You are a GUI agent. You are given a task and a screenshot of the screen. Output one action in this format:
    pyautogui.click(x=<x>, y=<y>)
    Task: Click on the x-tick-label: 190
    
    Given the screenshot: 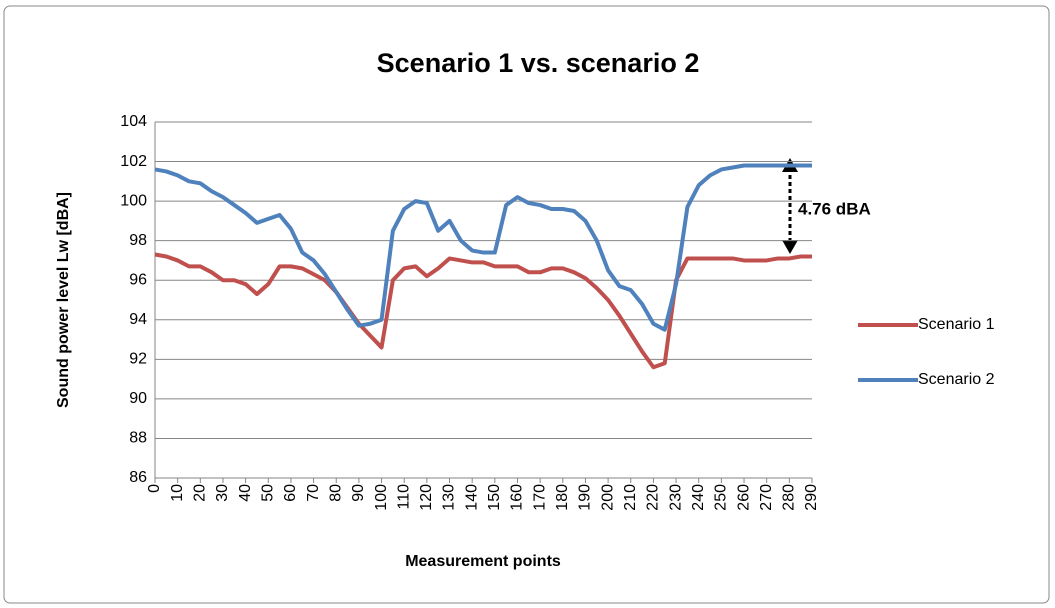 What is the action you would take?
    pyautogui.click(x=585, y=497)
    